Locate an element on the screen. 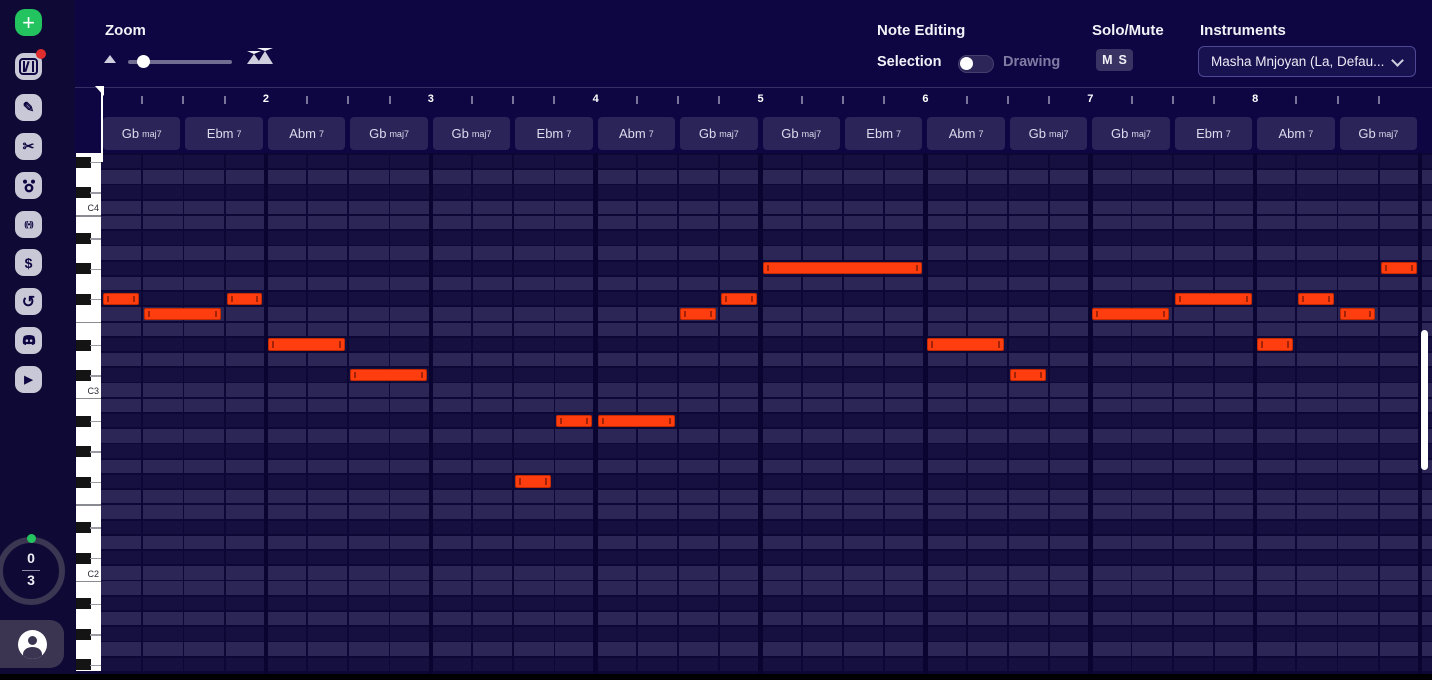 The height and width of the screenshot is (680, 1432). toggle-knob is located at coordinates (966, 63).